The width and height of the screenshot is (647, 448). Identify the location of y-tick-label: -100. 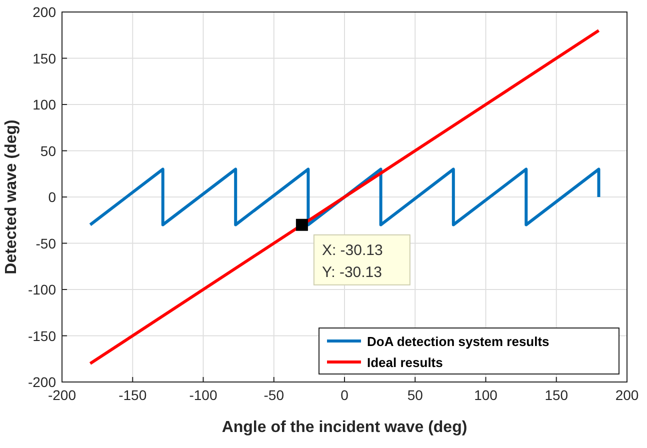
(42, 290).